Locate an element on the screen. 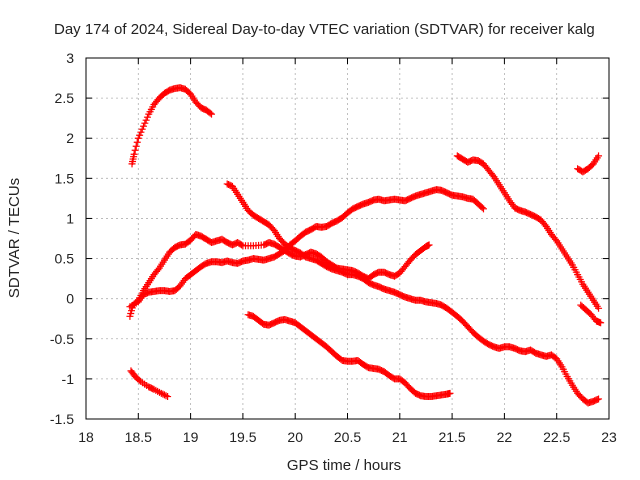  x-tick-label: 19 is located at coordinates (191, 437).